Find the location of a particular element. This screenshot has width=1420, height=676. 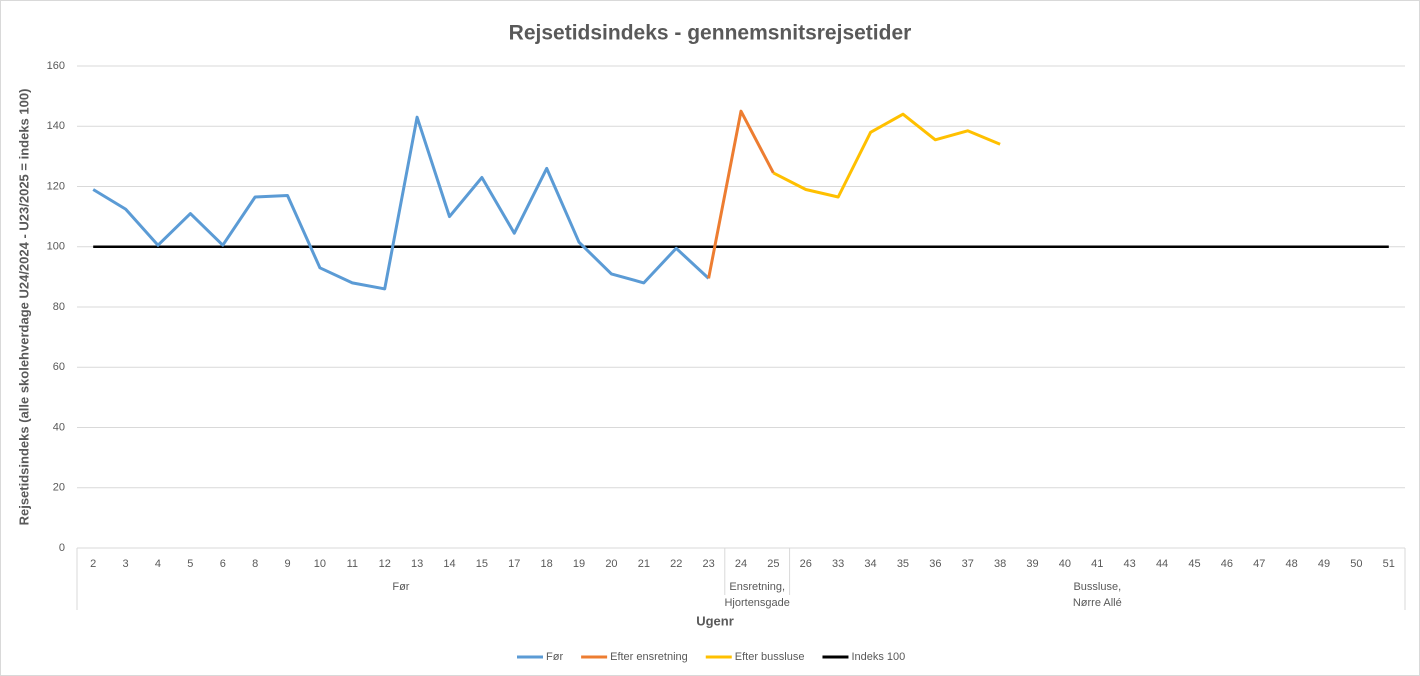

x-tick-label: 9 is located at coordinates (287, 564).